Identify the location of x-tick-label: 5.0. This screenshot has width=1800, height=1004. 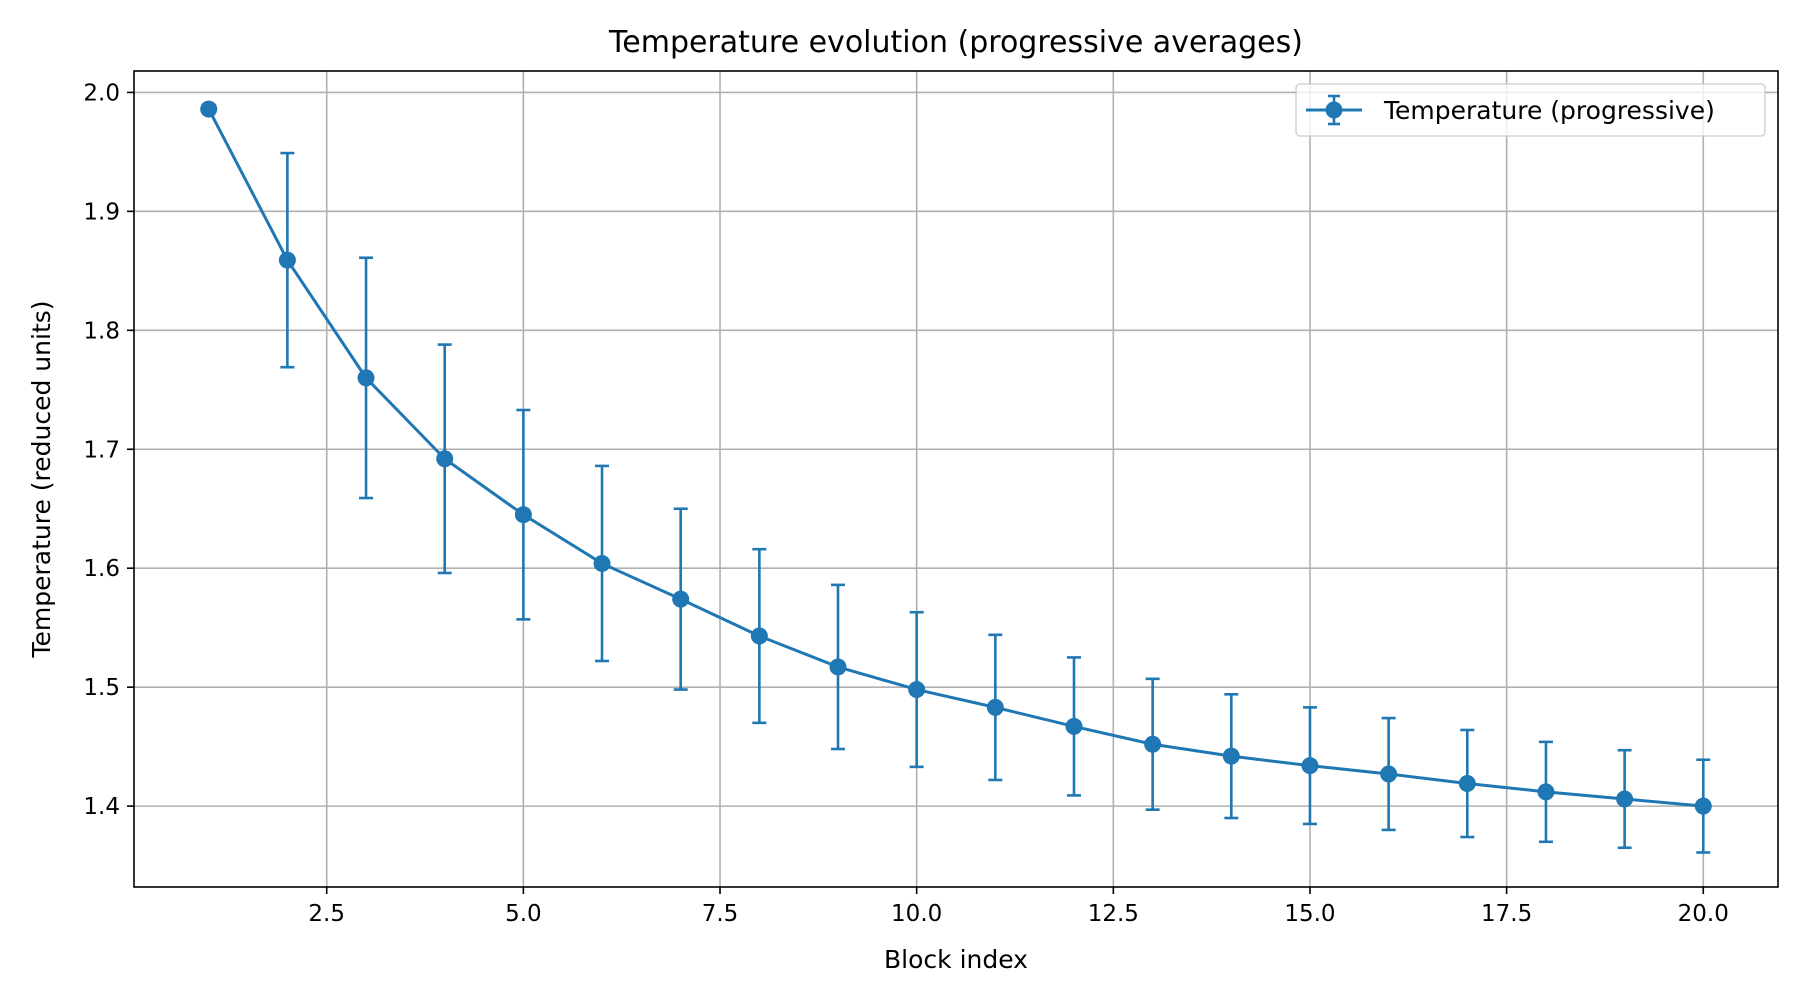
(523, 914).